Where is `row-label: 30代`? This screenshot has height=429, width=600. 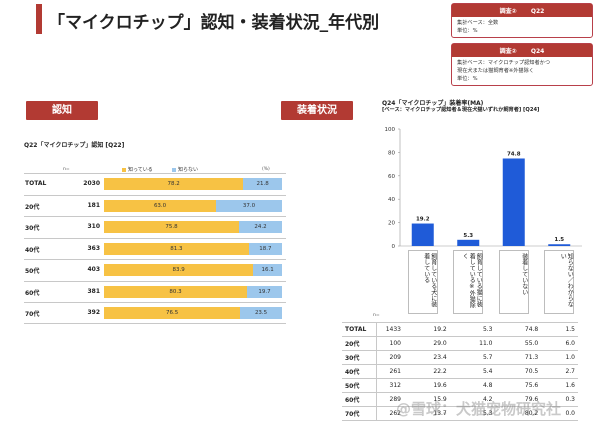 row-label: 30代 is located at coordinates (32, 228).